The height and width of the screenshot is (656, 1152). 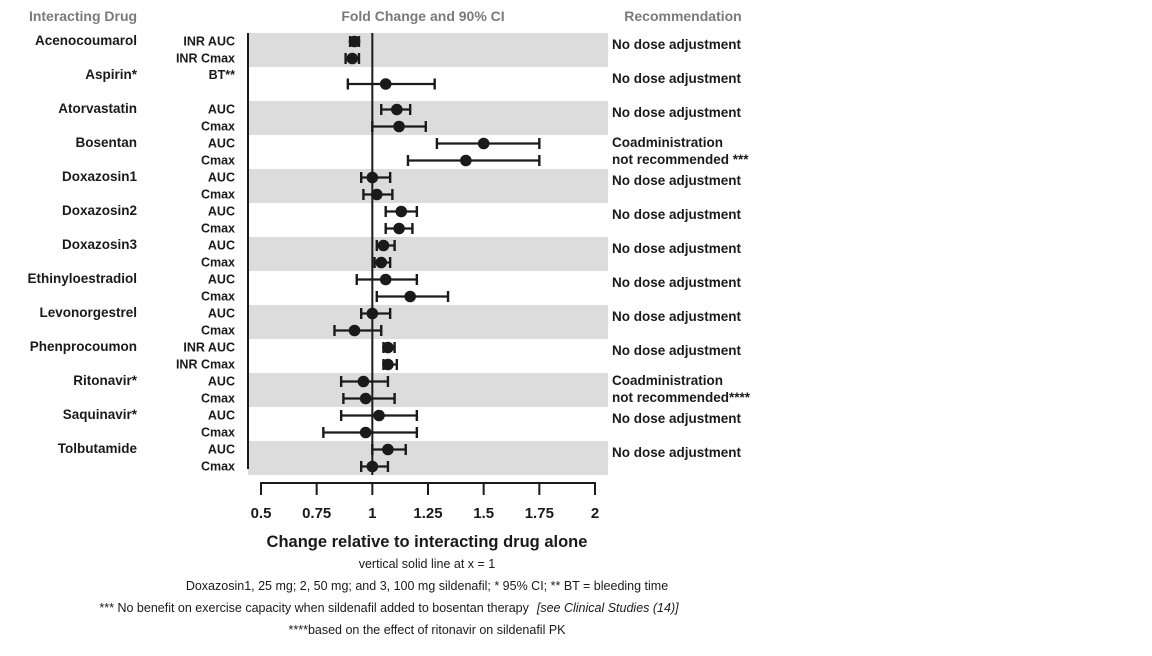 What do you see at coordinates (106, 142) in the screenshot?
I see `drug-label-bosentan: Bosentan` at bounding box center [106, 142].